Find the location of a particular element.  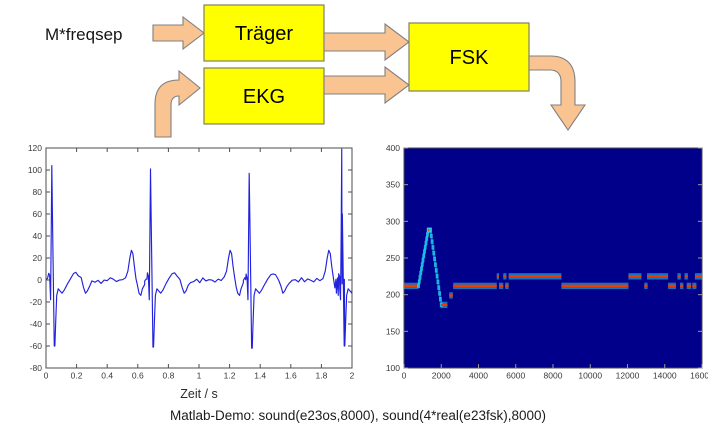

arrow-input-to-traeger is located at coordinates (178, 33).